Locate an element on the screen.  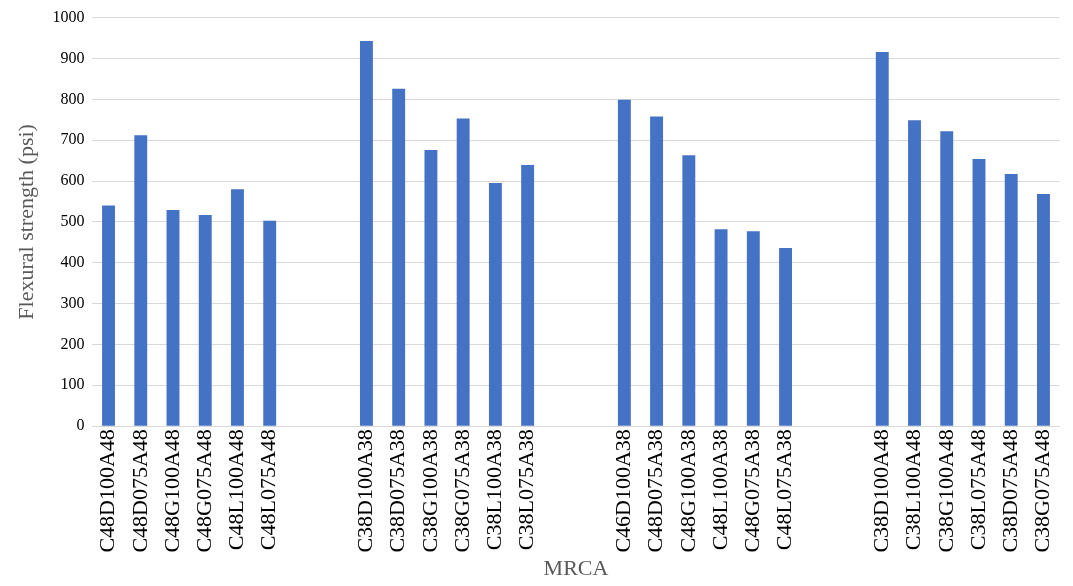
x-tick-label: C38D100A38 is located at coordinates (365, 491).